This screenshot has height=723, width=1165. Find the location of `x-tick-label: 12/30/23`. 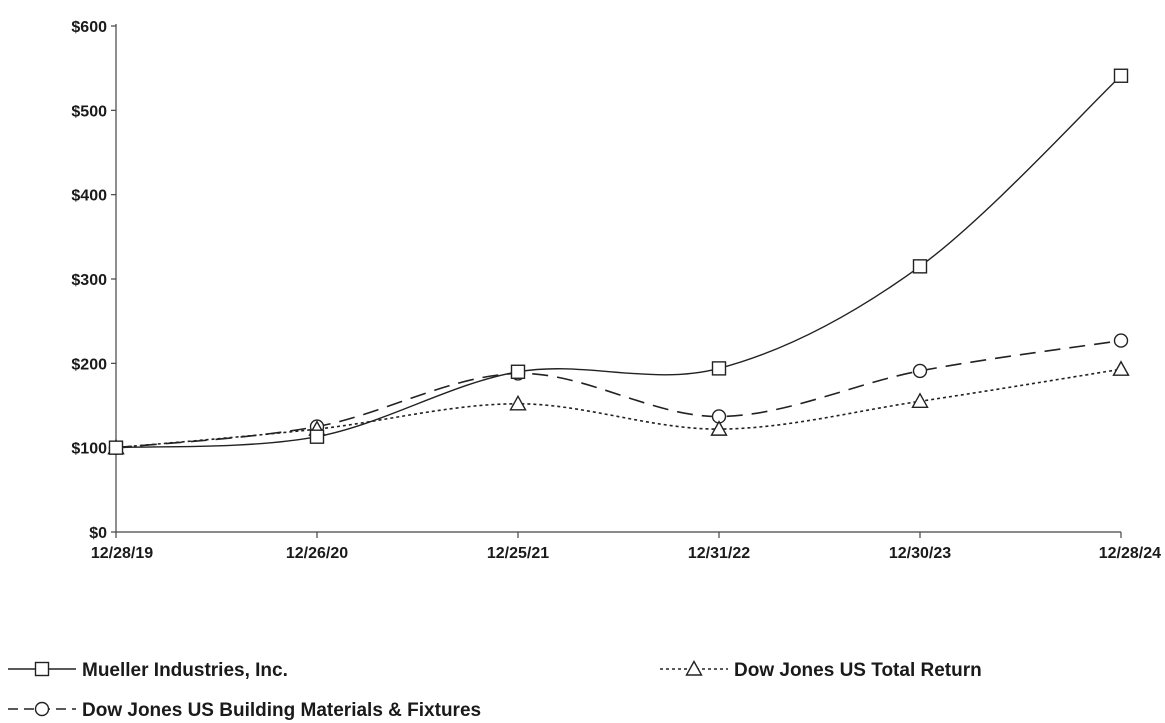

x-tick-label: 12/30/23 is located at coordinates (920, 553).